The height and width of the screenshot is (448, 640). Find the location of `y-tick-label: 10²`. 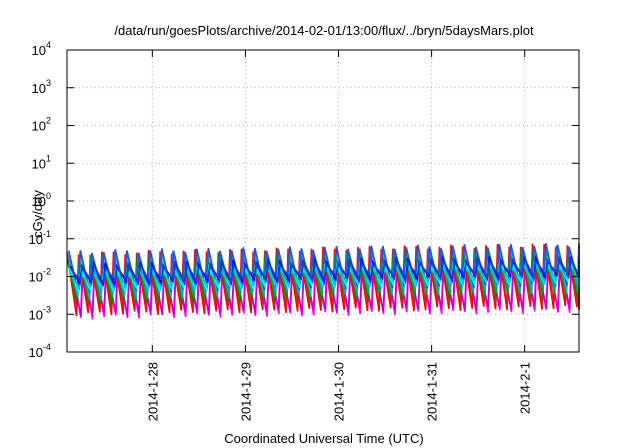

y-tick-label: 10² is located at coordinates (41, 125).